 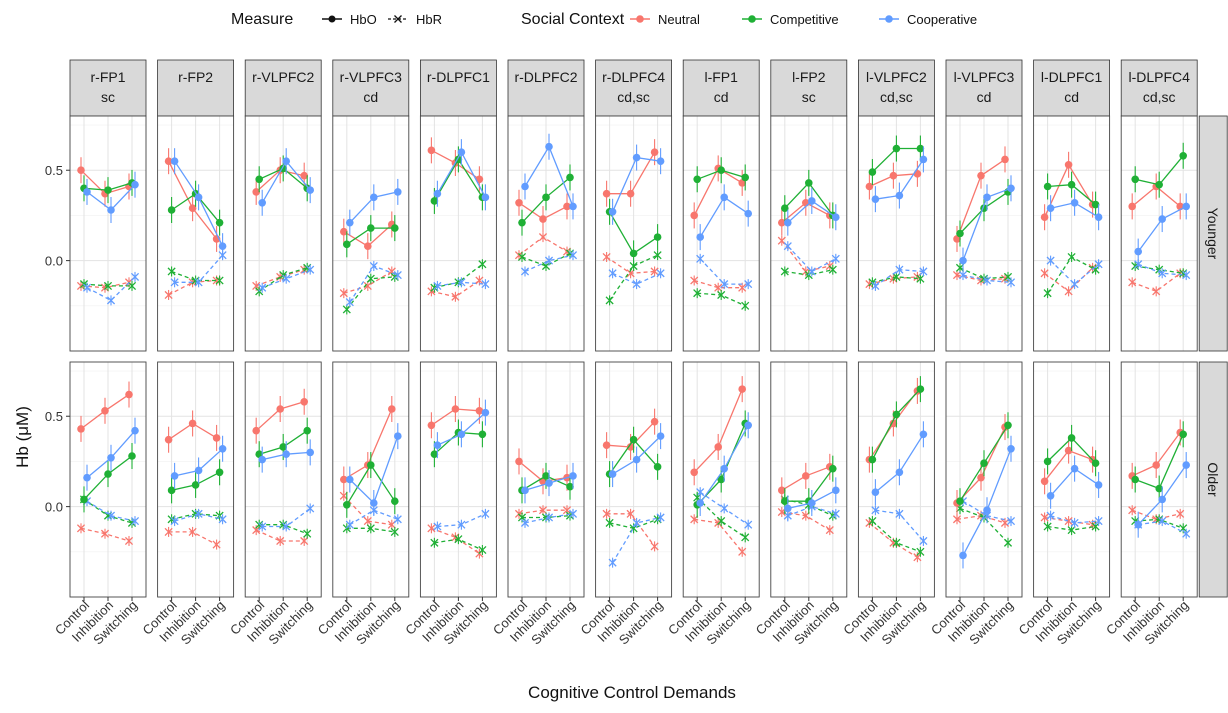 What do you see at coordinates (1213, 356) in the screenshot?
I see `row-strips: Younger Older` at bounding box center [1213, 356].